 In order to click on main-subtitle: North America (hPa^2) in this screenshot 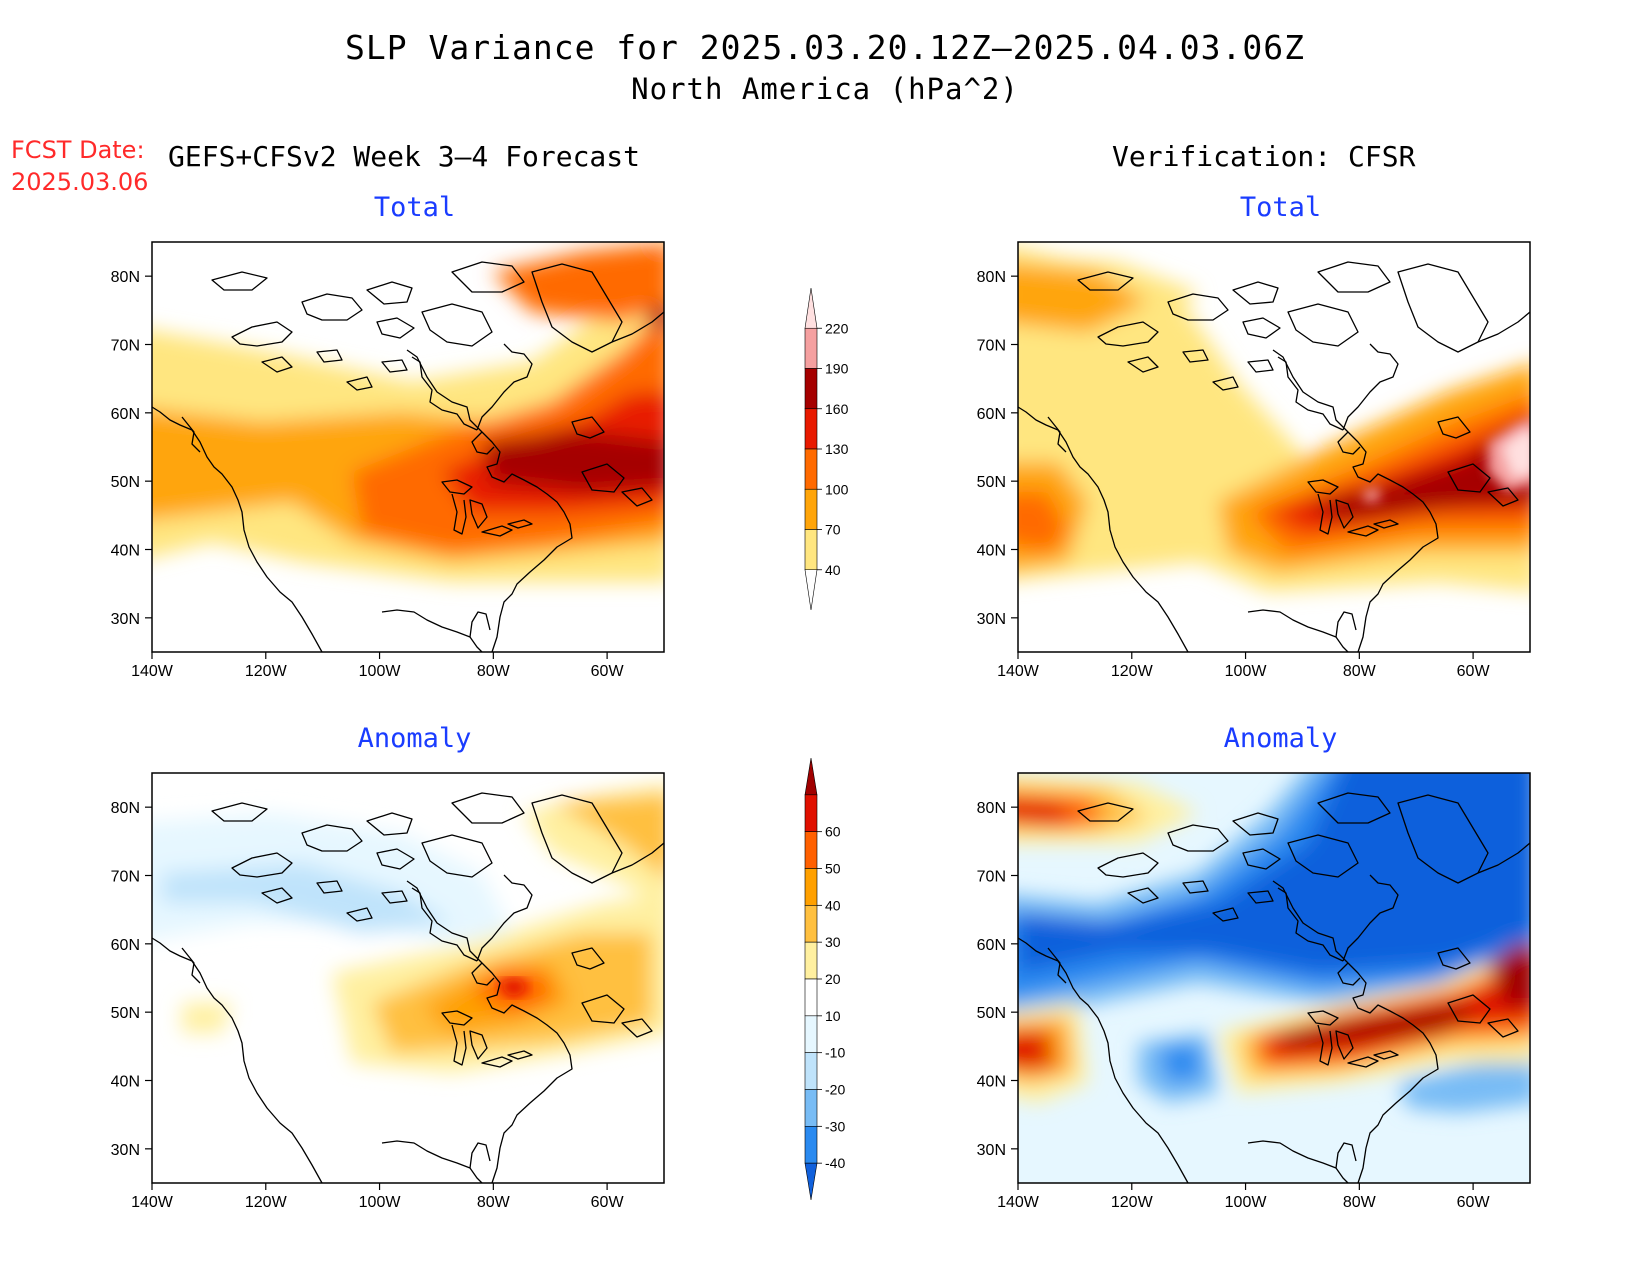, I will do `click(825, 89)`.